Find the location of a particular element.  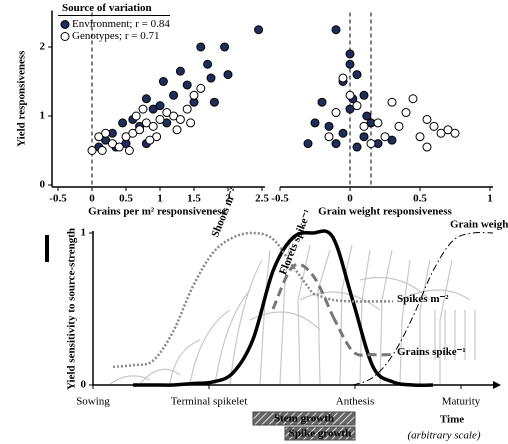

series-label: Grains spike⁻¹ is located at coordinates (431, 352).